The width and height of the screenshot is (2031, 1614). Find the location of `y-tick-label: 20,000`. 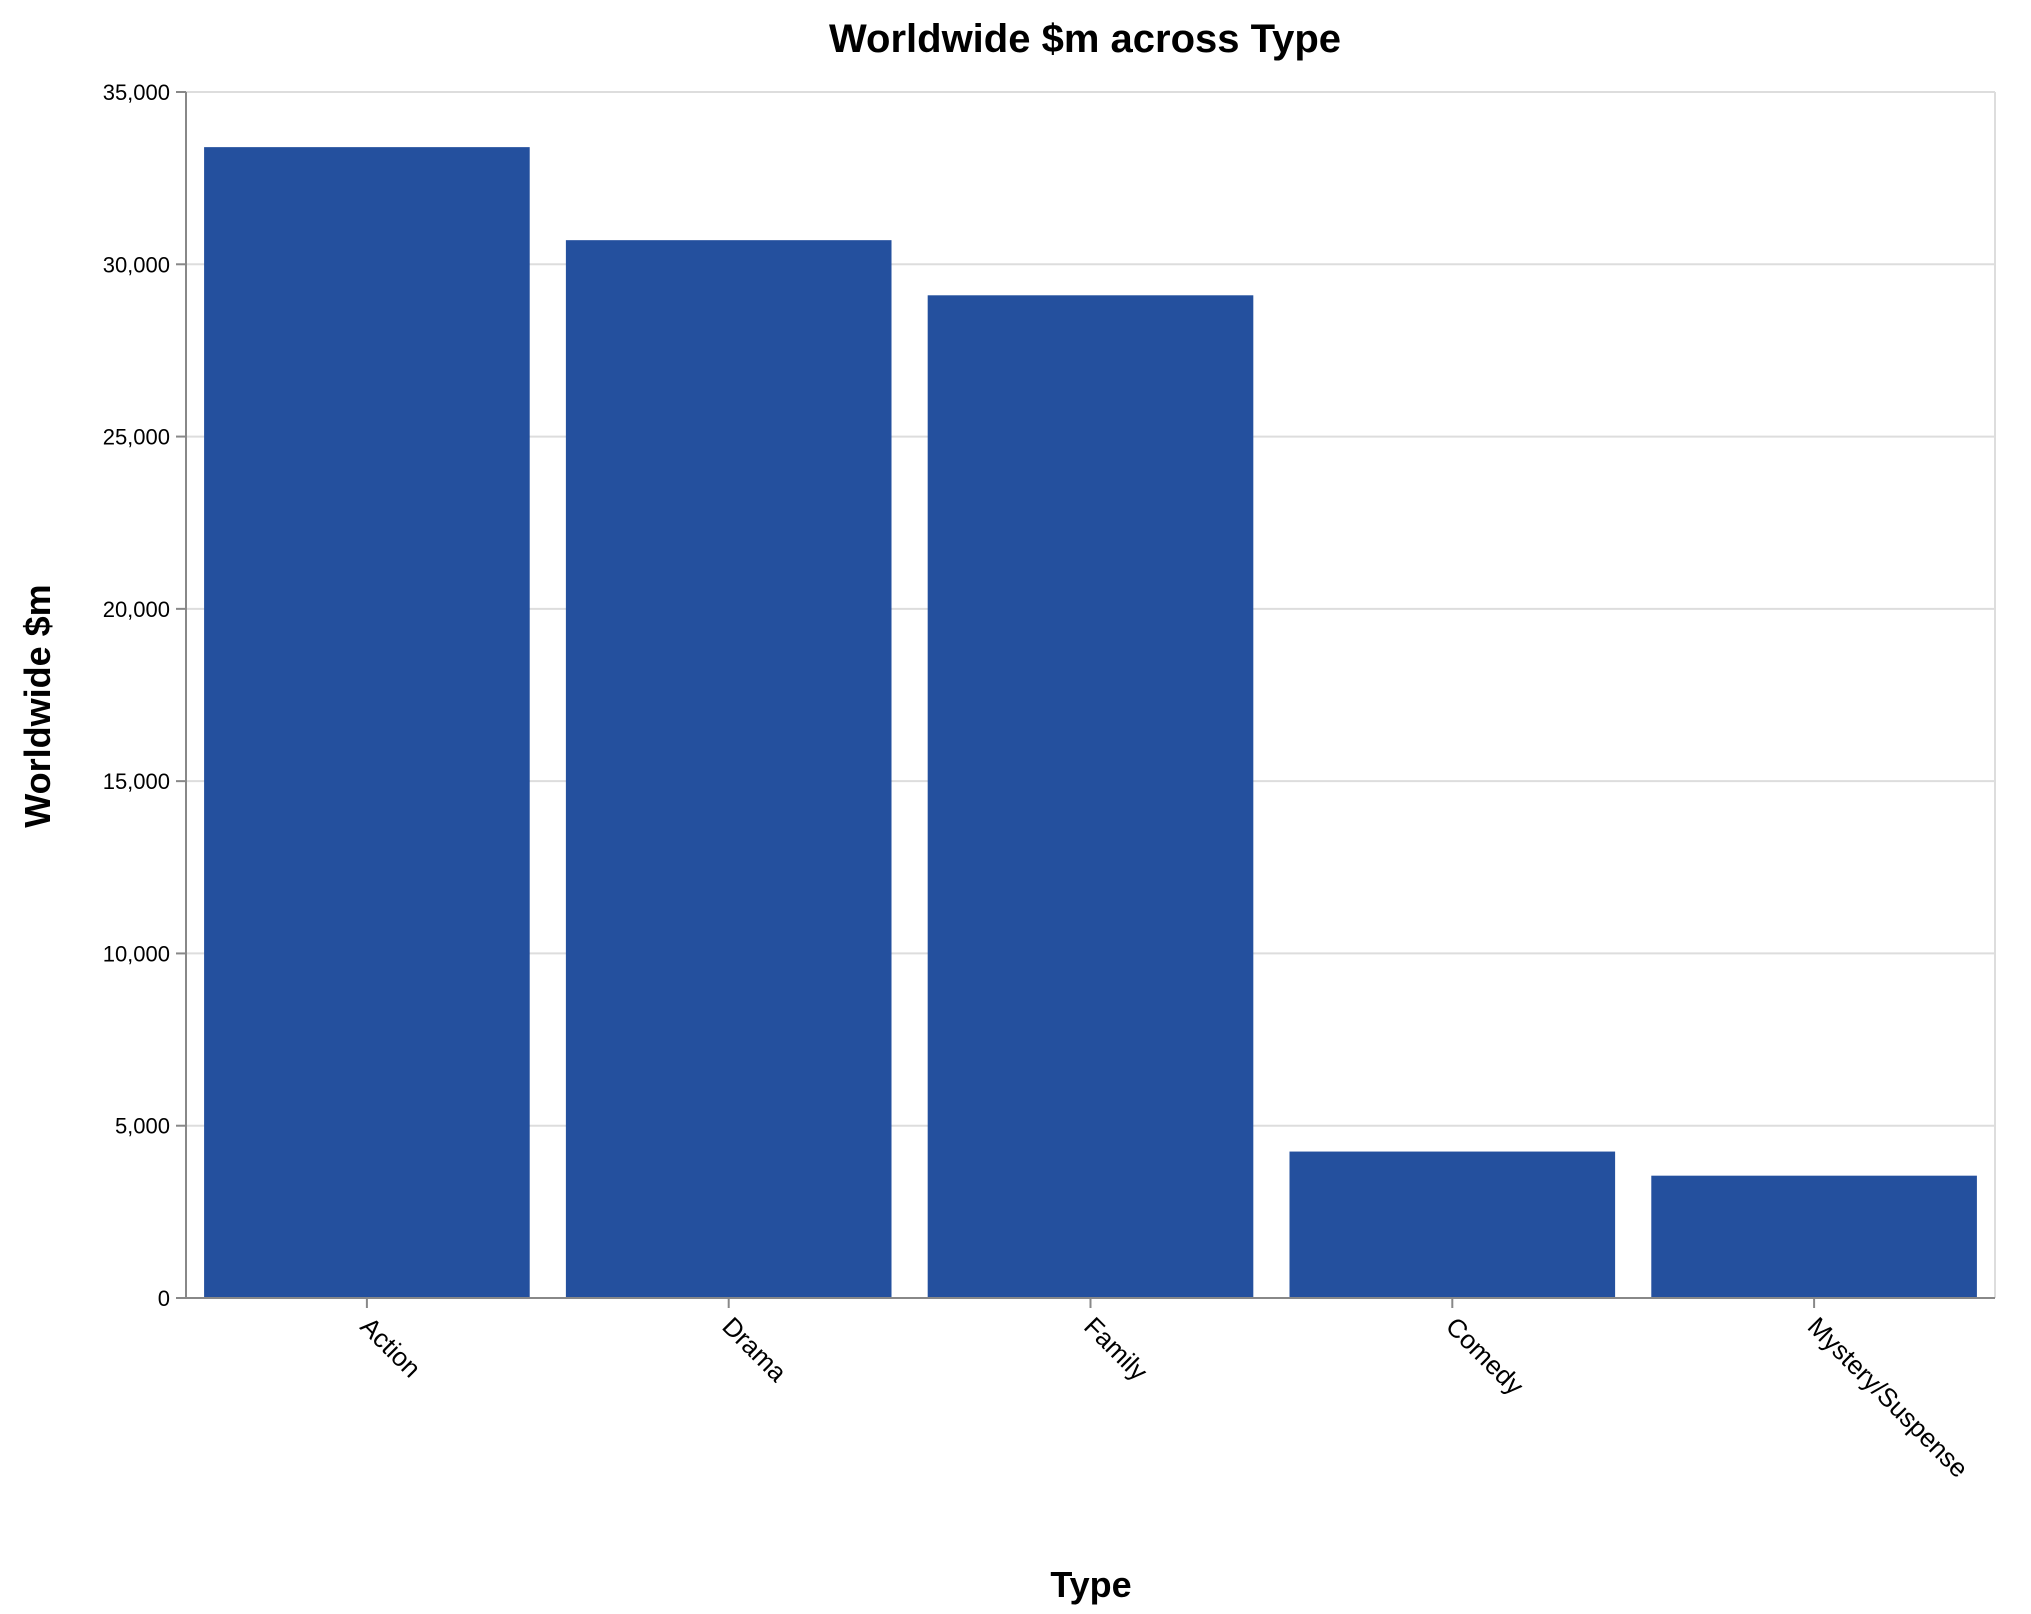

y-tick-label: 20,000 is located at coordinates (136, 609).